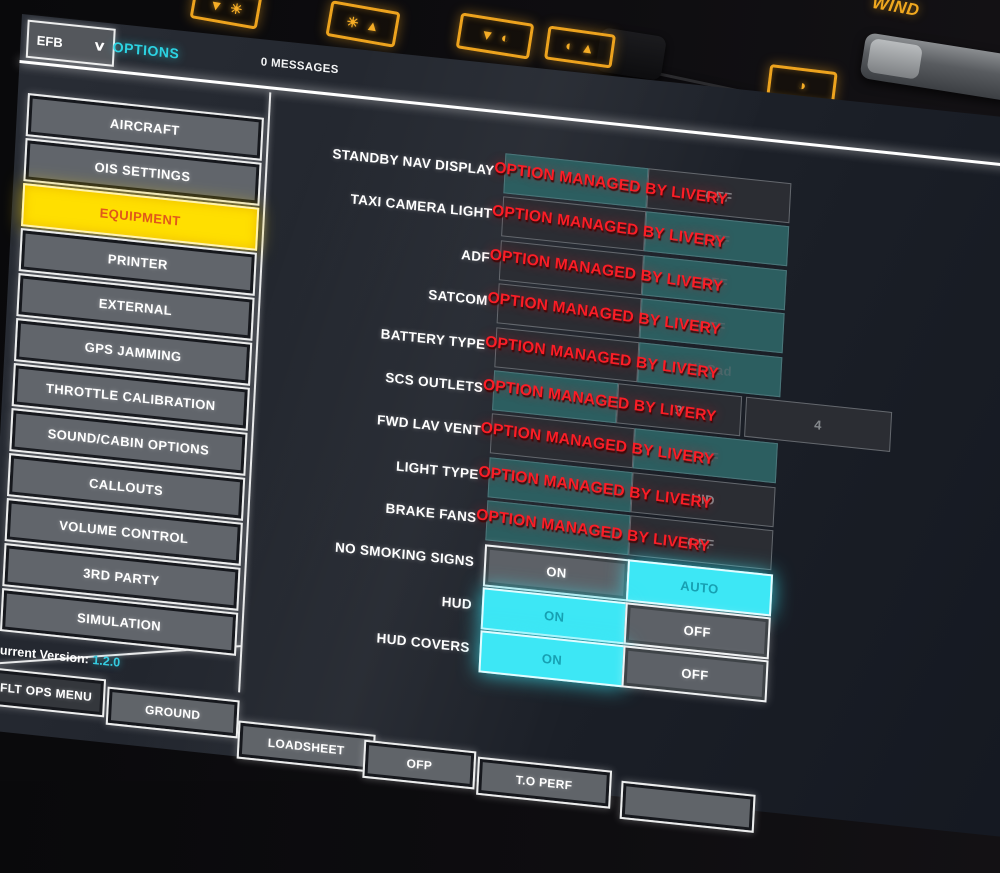 The width and height of the screenshot is (1000, 873). What do you see at coordinates (569, 46) in the screenshot?
I see `dim-up-icon-glyph: ◐` at bounding box center [569, 46].